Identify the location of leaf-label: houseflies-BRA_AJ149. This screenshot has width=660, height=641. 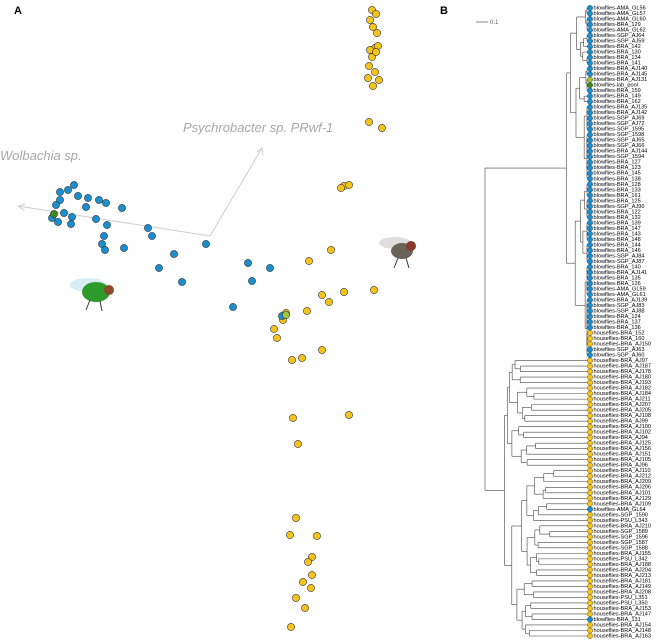
(623, 587).